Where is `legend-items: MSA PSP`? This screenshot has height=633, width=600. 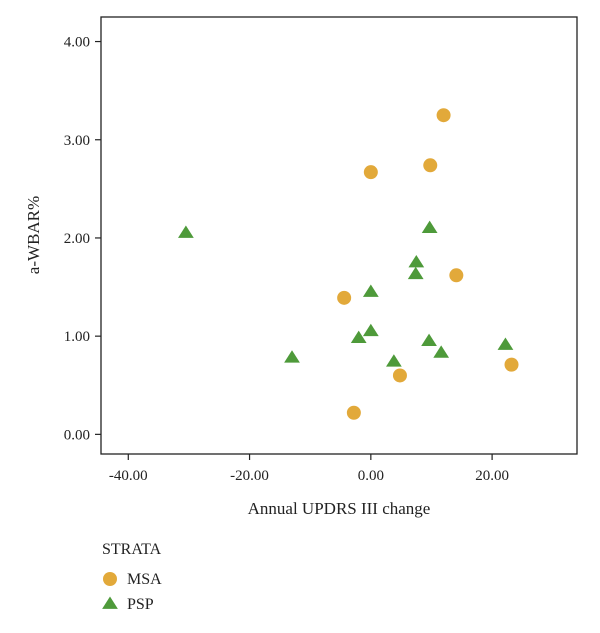 legend-items: MSA PSP is located at coordinates (132, 592).